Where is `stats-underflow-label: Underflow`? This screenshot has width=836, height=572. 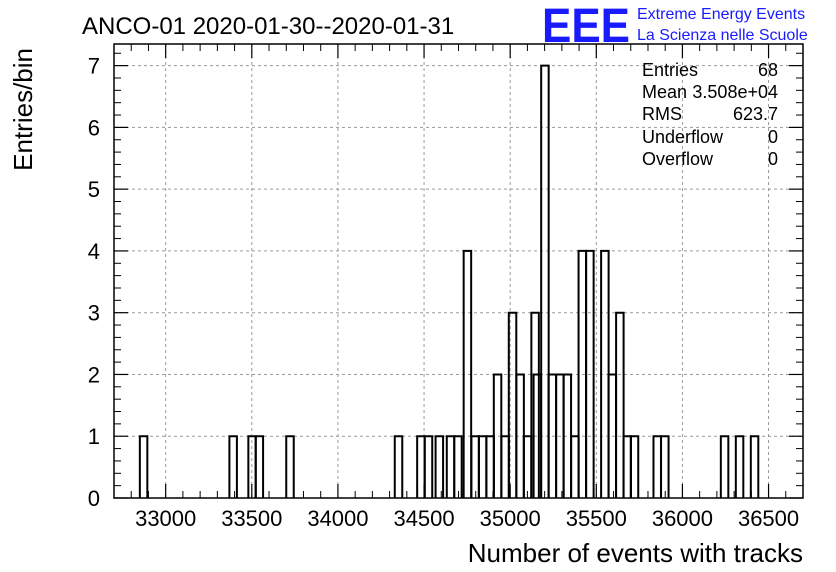
stats-underflow-label: Underflow is located at coordinates (683, 137).